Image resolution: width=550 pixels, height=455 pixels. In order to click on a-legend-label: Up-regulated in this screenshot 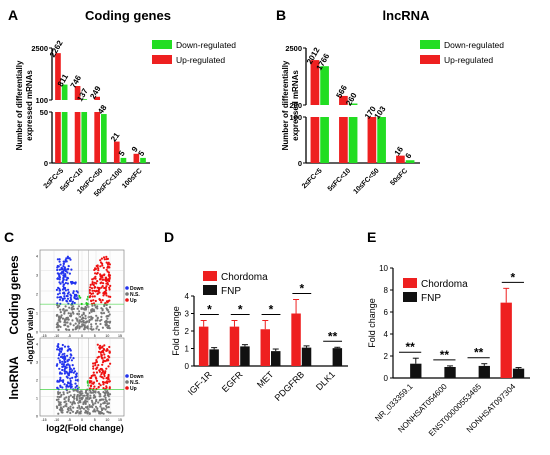, I will do `click(200, 60)`.